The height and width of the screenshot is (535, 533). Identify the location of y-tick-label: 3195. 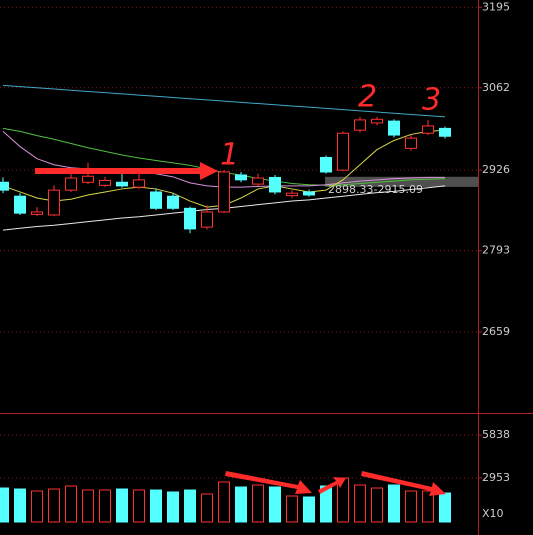
(496, 6).